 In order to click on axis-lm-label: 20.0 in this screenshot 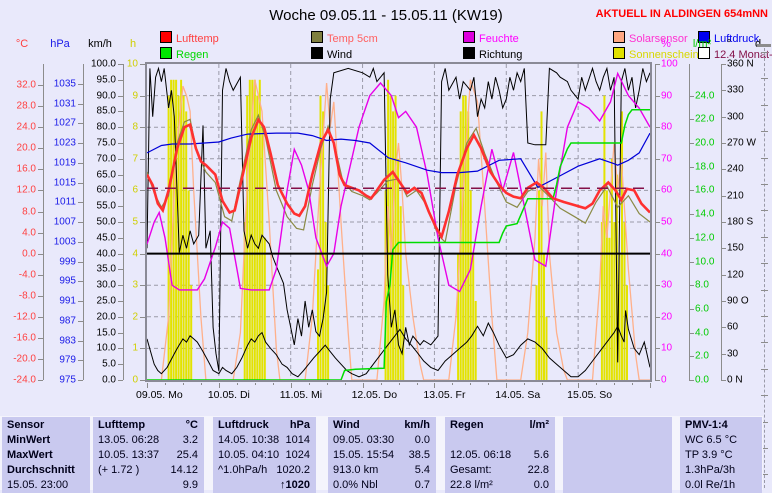, I will do `click(705, 143)`.